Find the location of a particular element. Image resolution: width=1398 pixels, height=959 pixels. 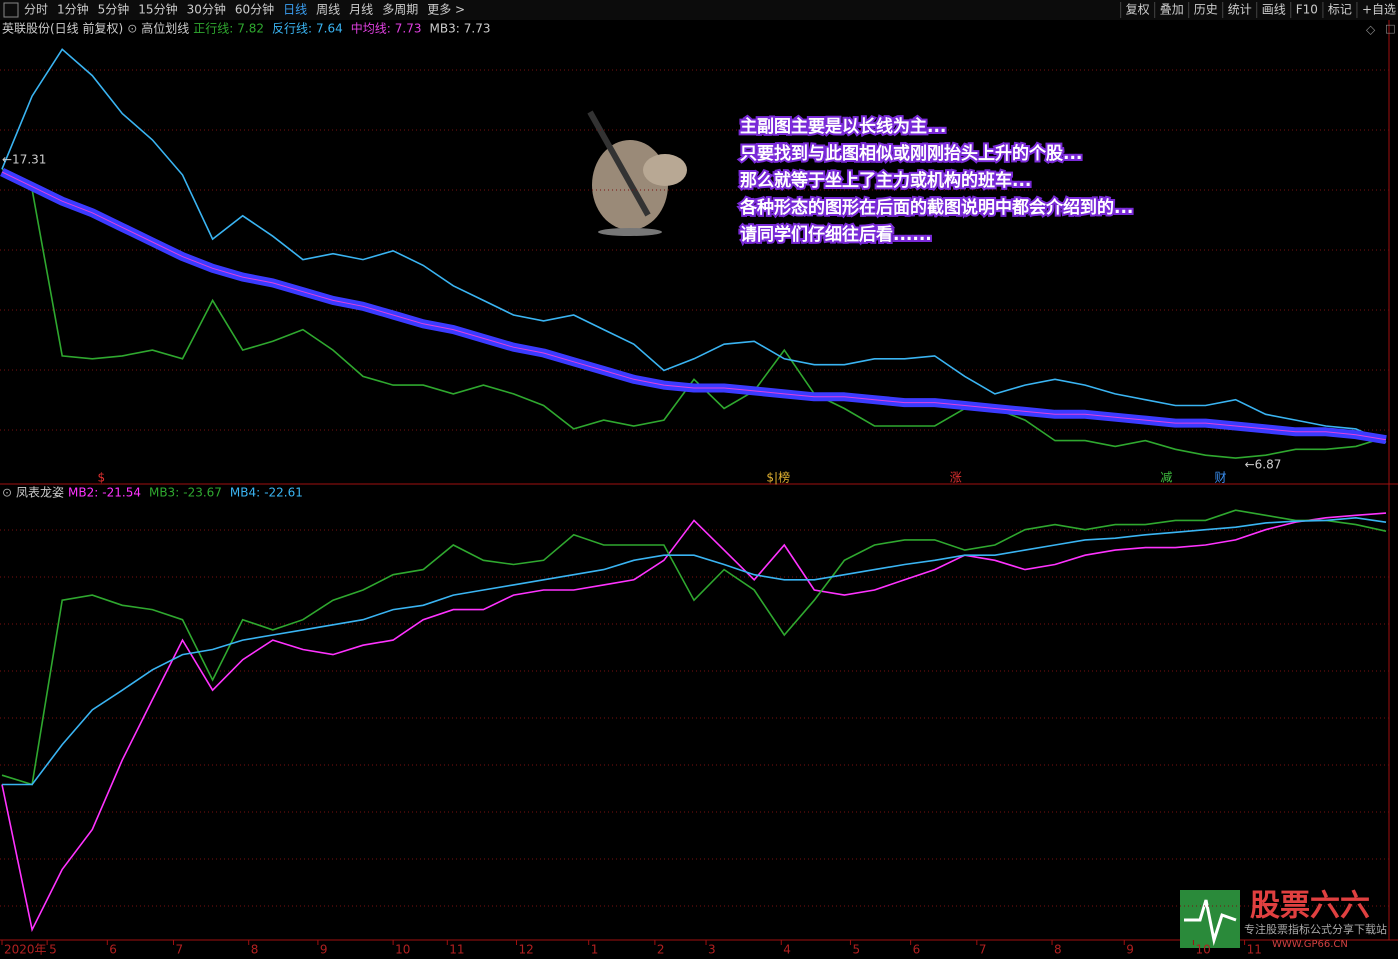

legend-label: 中均线: is located at coordinates (371, 28).